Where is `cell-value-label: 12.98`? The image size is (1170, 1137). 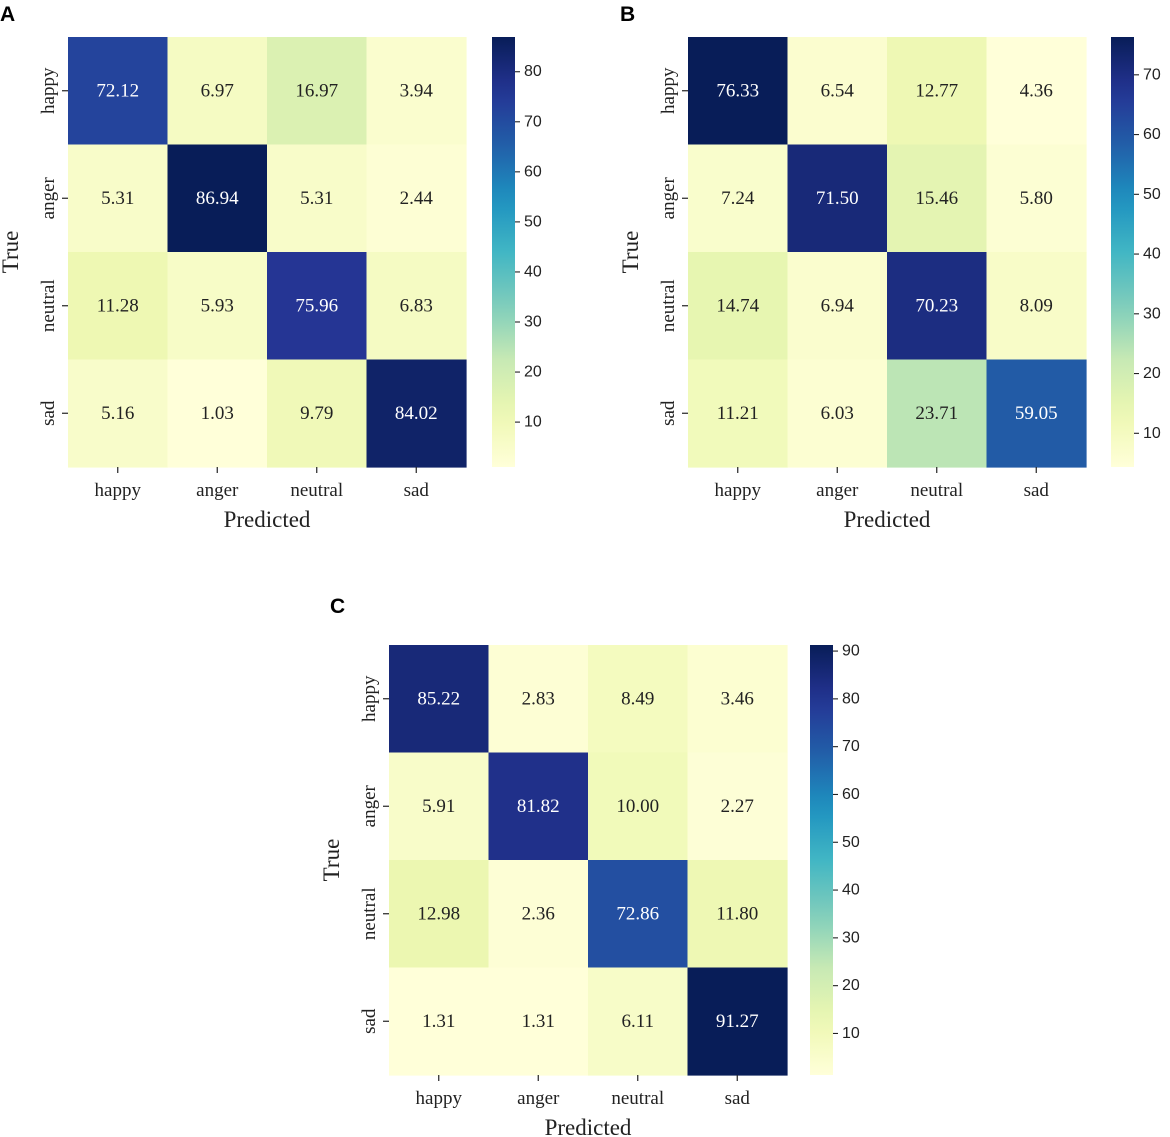
cell-value-label: 12.98 is located at coordinates (438, 913).